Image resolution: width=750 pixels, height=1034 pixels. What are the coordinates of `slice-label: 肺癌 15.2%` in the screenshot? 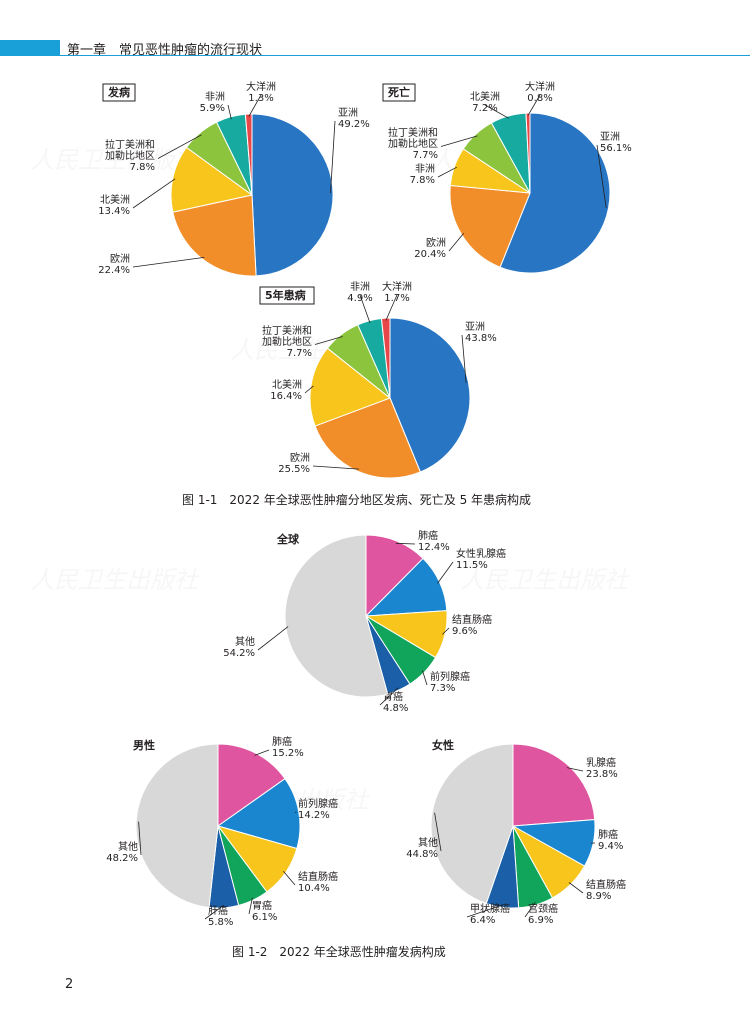 It's located at (288, 747).